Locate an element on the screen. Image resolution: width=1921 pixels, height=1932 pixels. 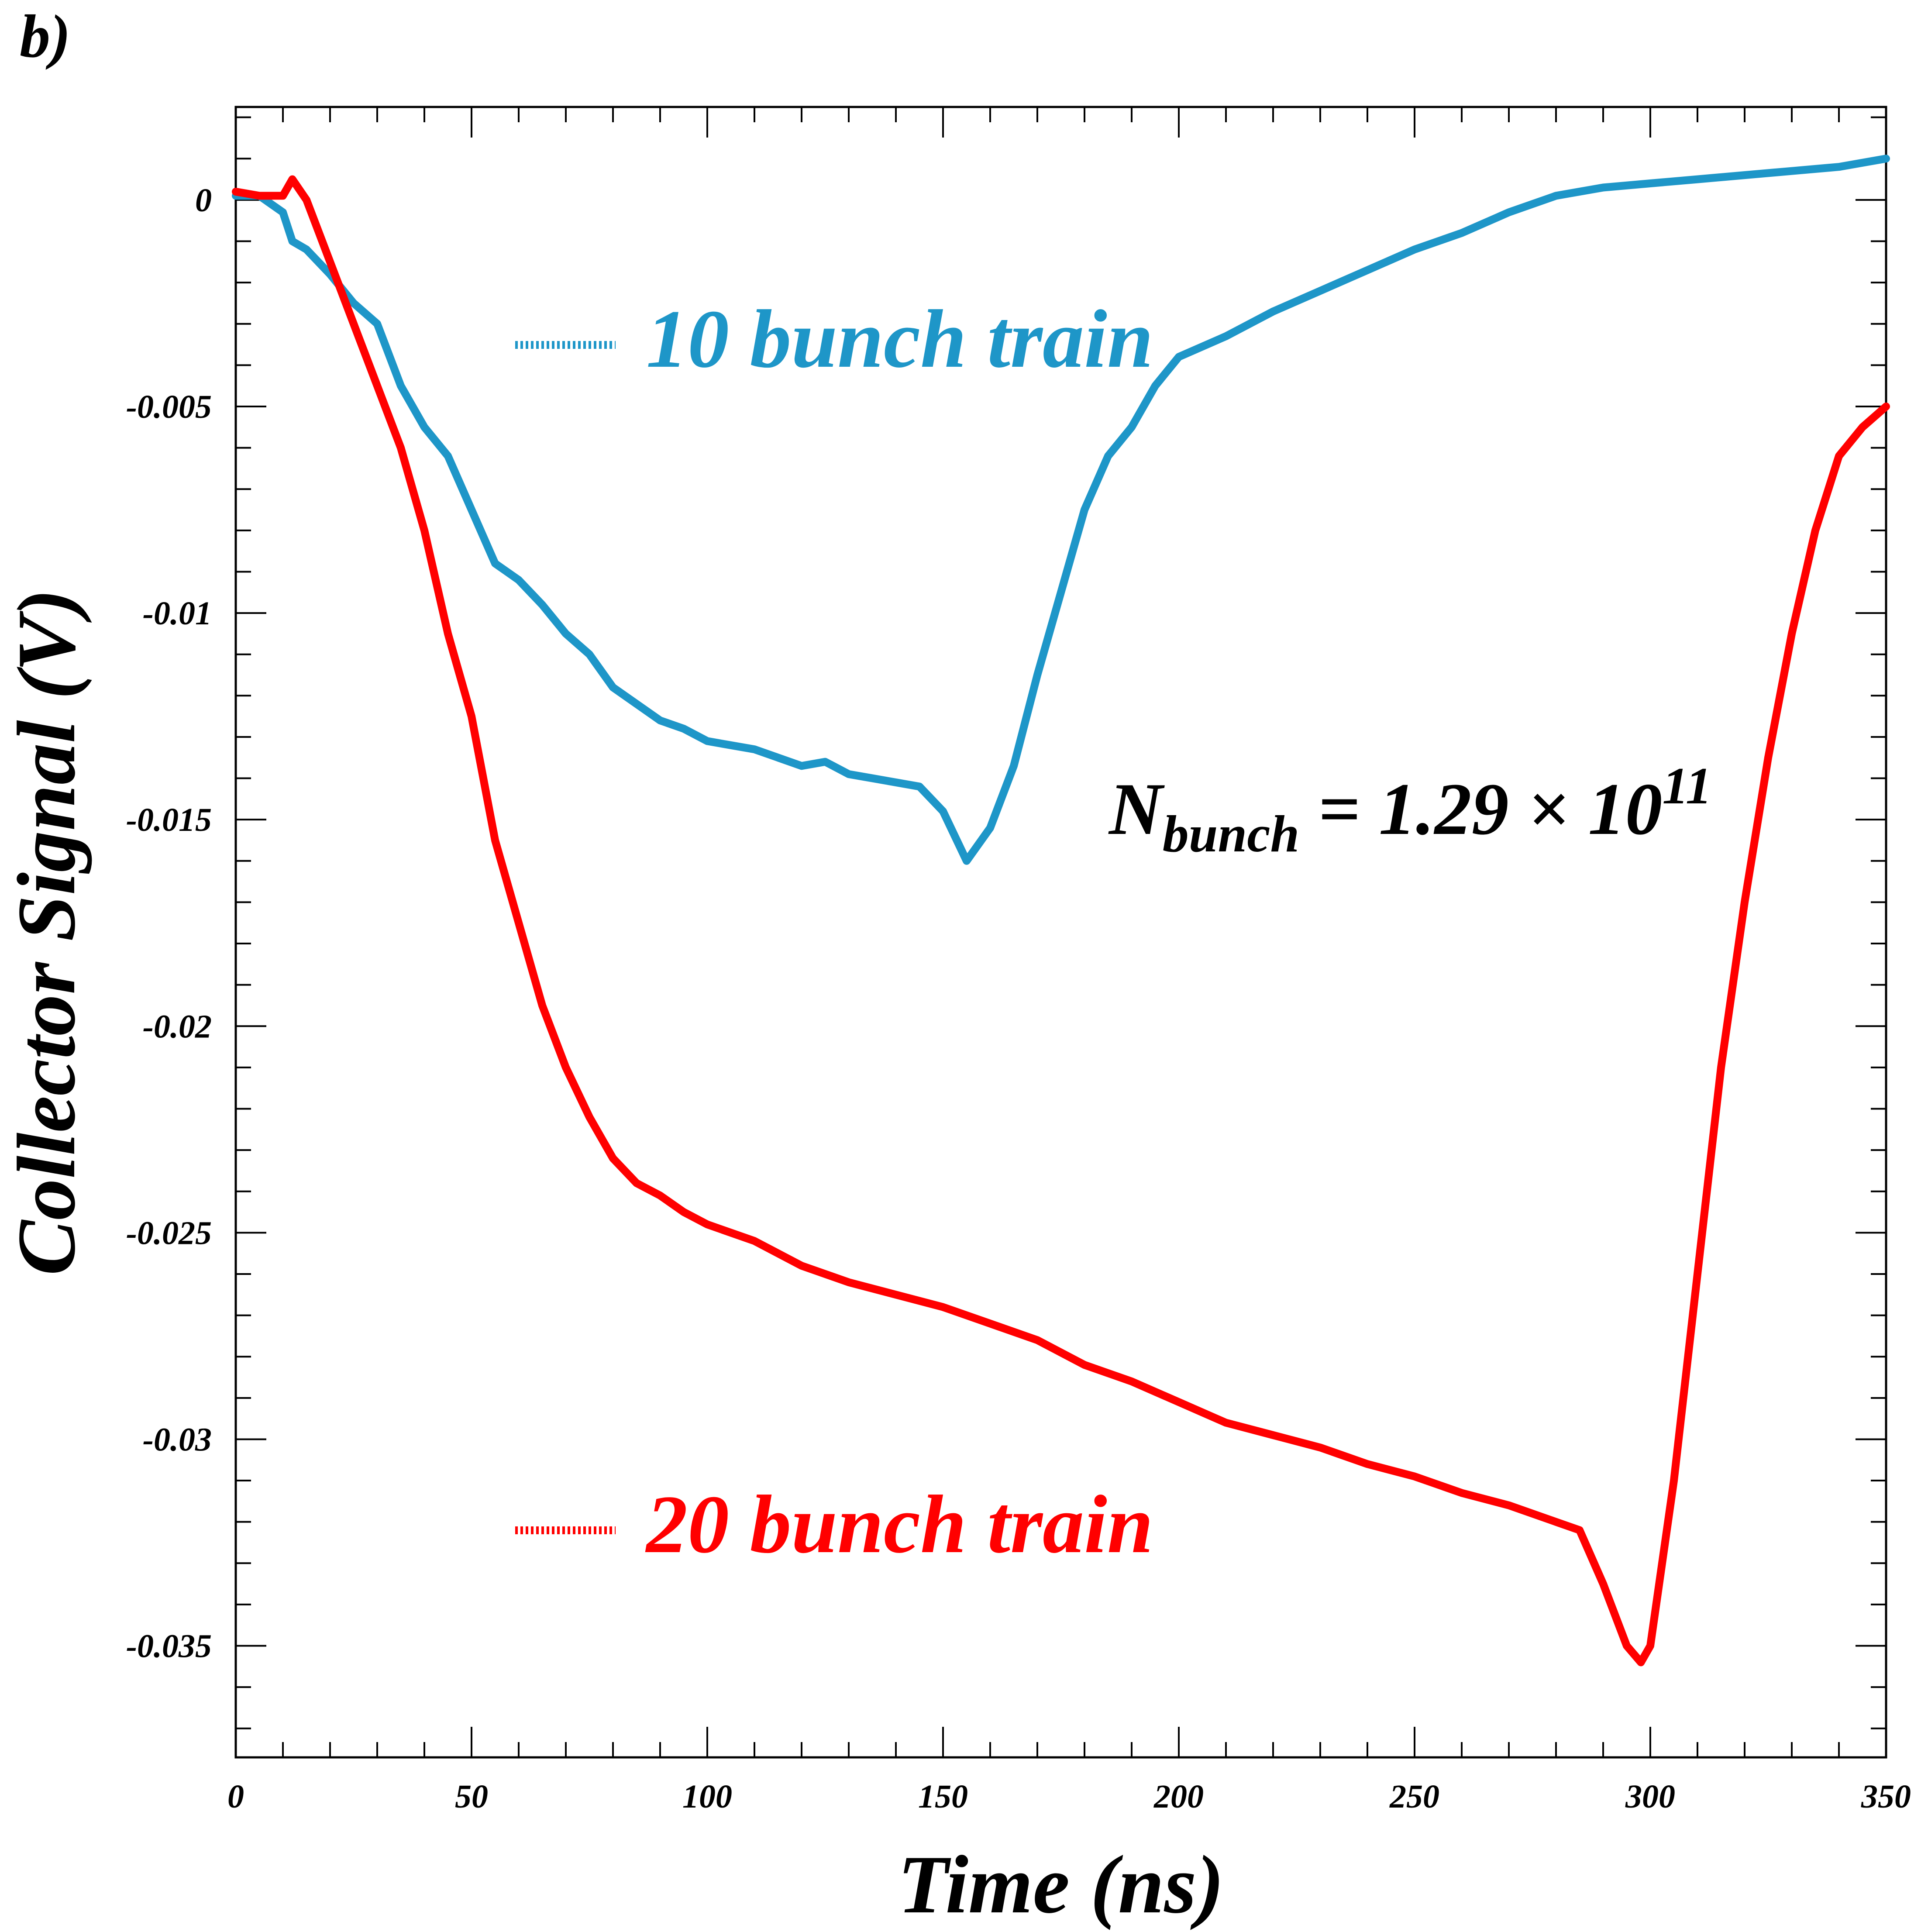
x-tick-label: 350 is located at coordinates (1886, 1796).